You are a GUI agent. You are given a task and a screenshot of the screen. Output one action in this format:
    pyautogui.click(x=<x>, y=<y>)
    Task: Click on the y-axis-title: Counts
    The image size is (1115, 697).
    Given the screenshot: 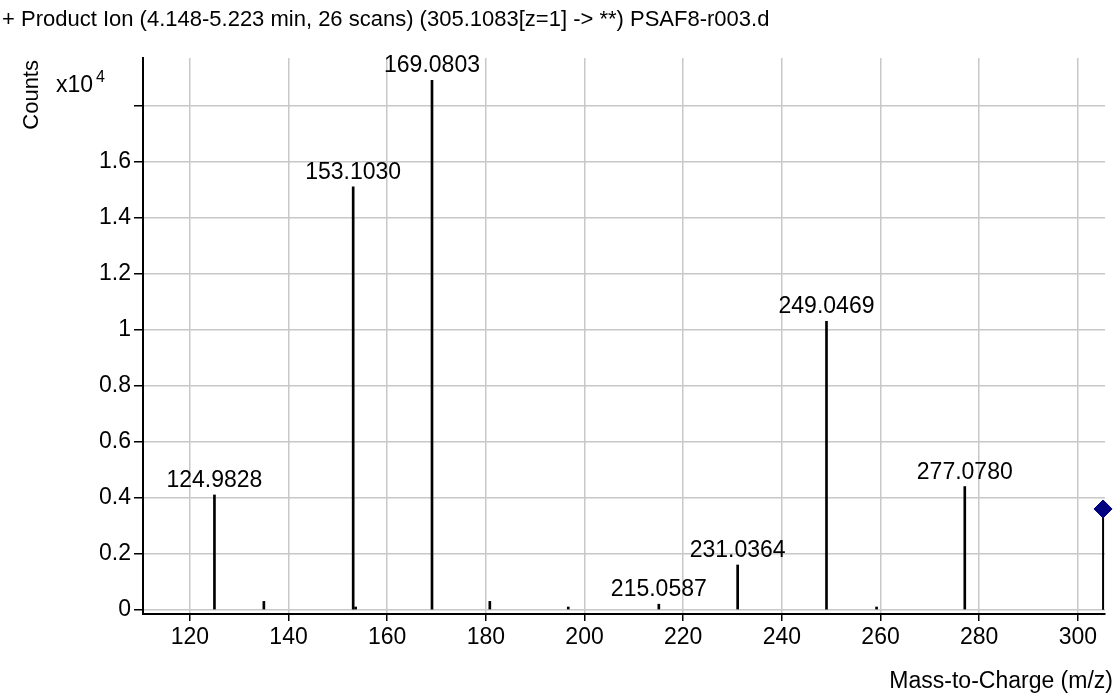 What is the action you would take?
    pyautogui.click(x=30, y=95)
    